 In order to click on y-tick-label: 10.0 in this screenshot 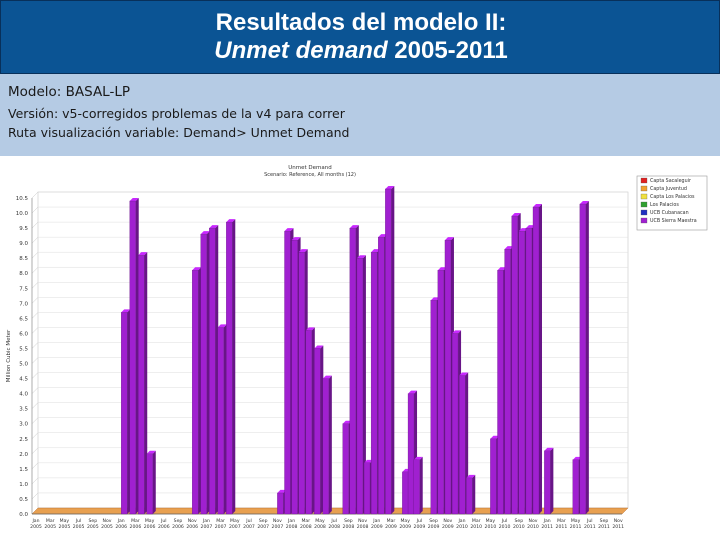, I will do `click(22, 214)`.